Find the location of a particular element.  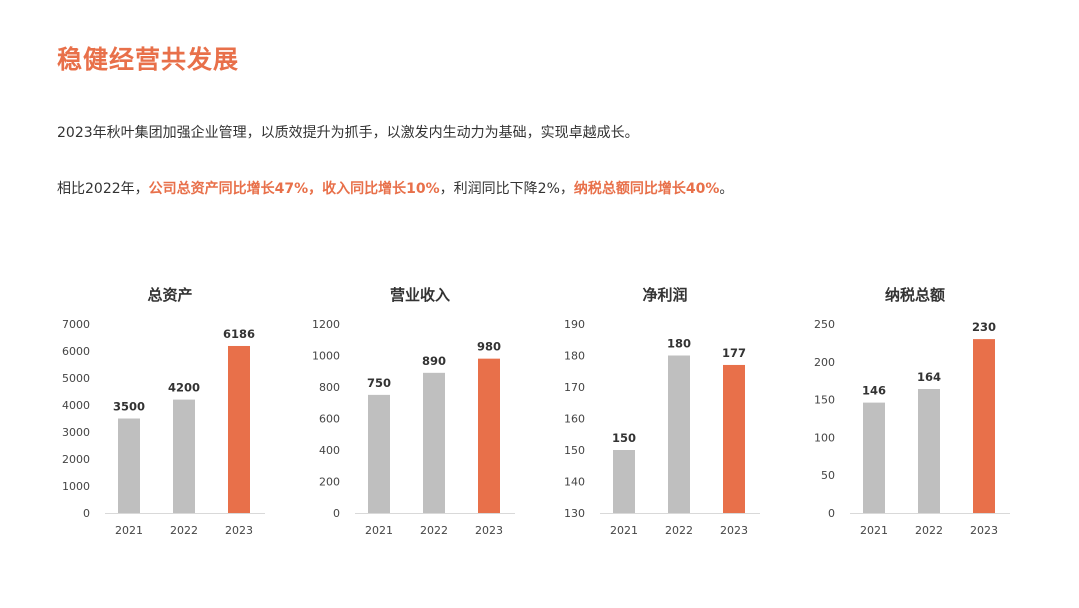

chart-tax-svg: 纳税总额 0 50 100 150 200 250 146 2021 164 2022 230 2023 is located at coordinates (912, 411).